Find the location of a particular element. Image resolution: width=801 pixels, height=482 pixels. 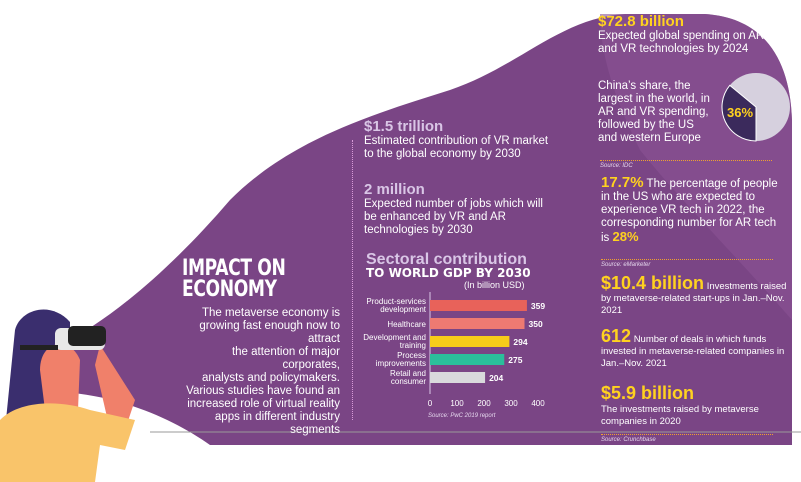

bar-value-label: 359 is located at coordinates (538, 306).